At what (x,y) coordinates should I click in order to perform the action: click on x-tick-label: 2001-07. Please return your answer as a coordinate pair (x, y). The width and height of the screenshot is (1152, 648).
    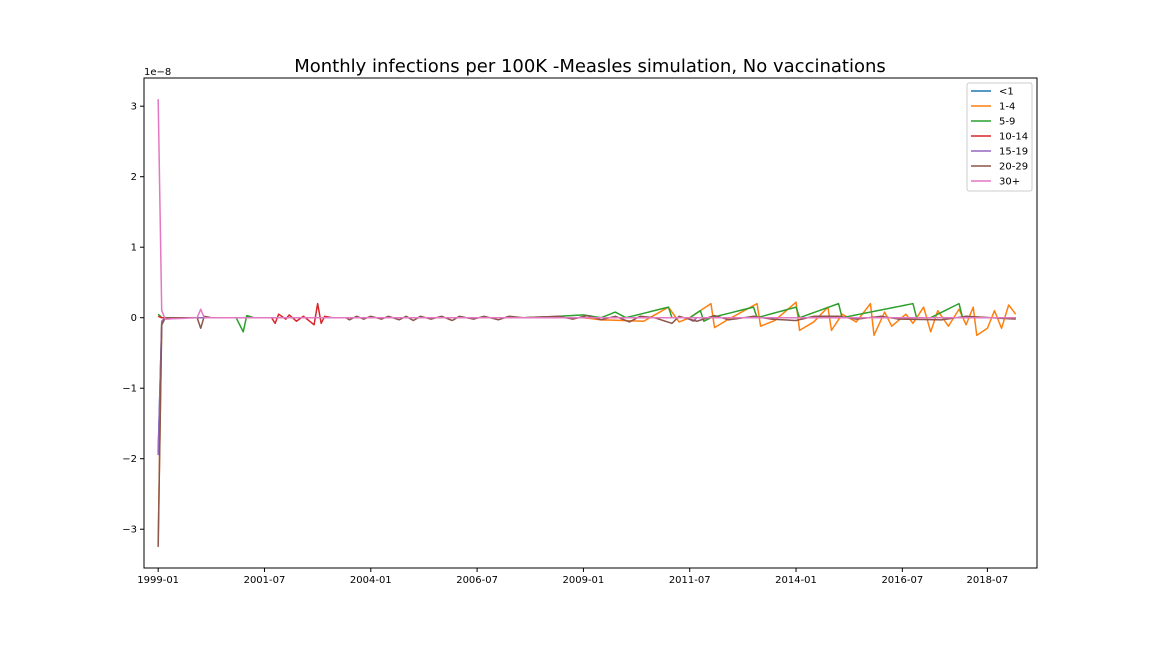
    Looking at the image, I should click on (265, 580).